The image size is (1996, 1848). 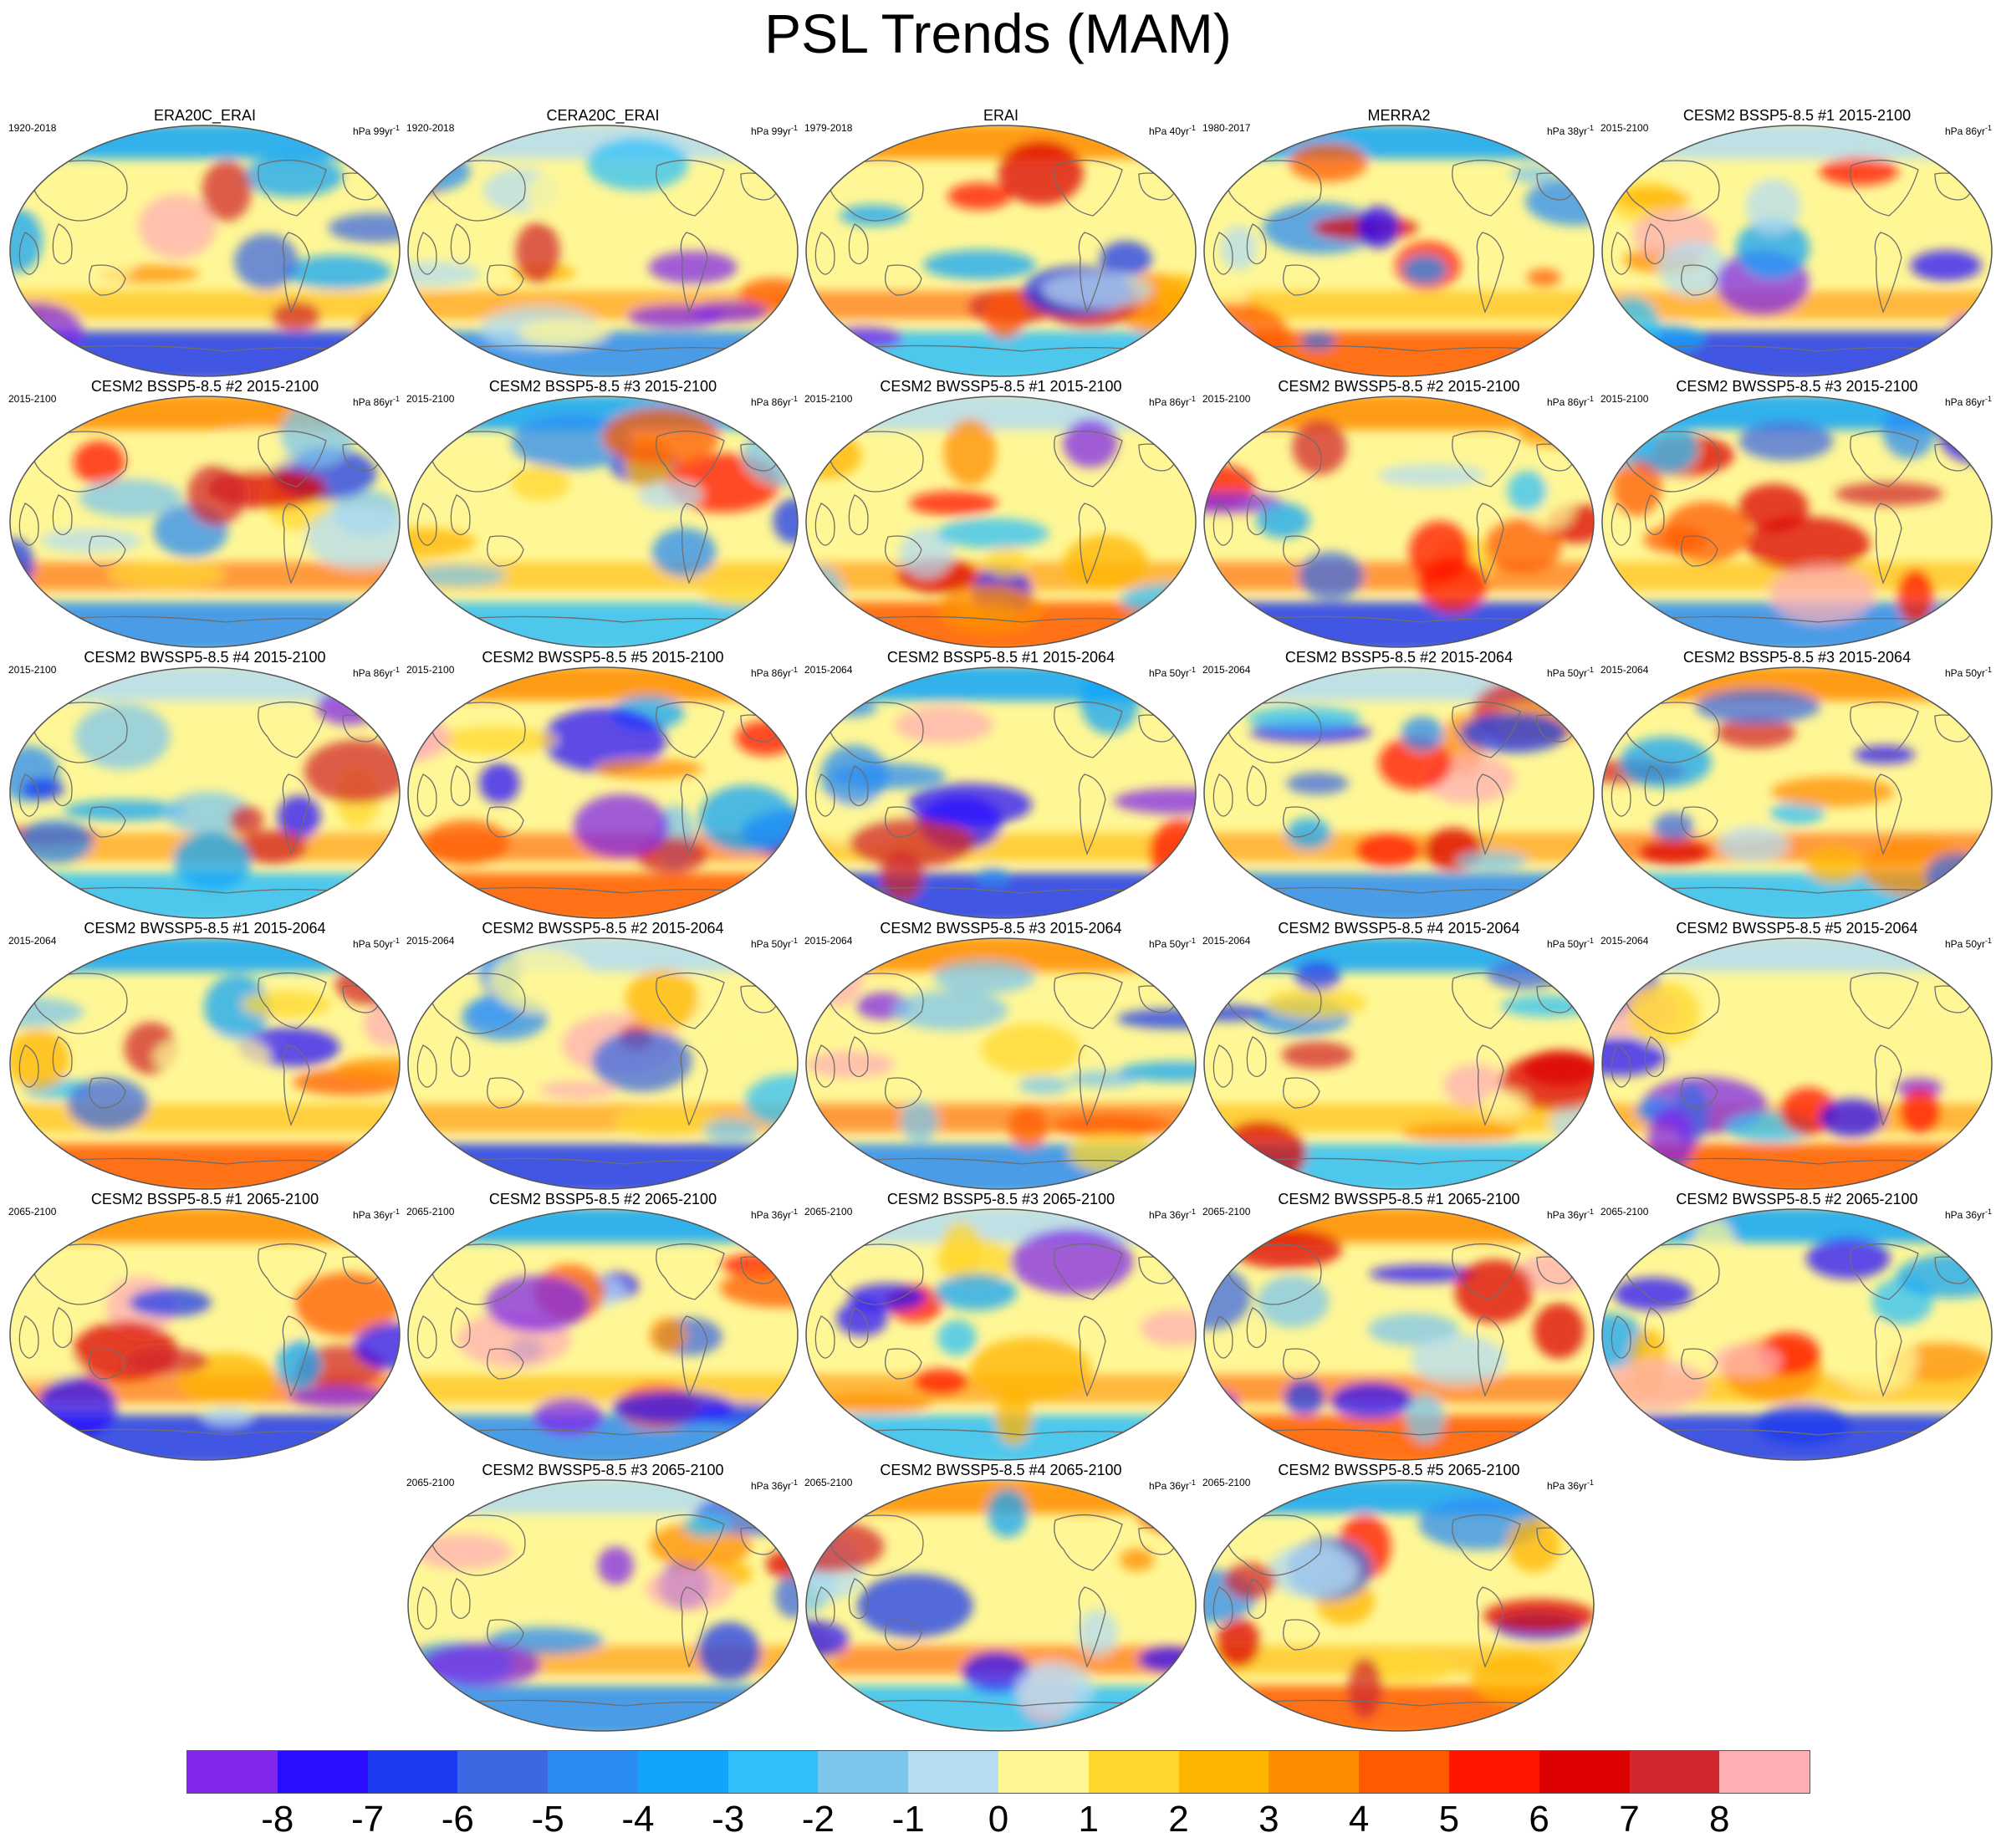 What do you see at coordinates (367, 1819) in the screenshot?
I see `colorbar-tick-label: -7` at bounding box center [367, 1819].